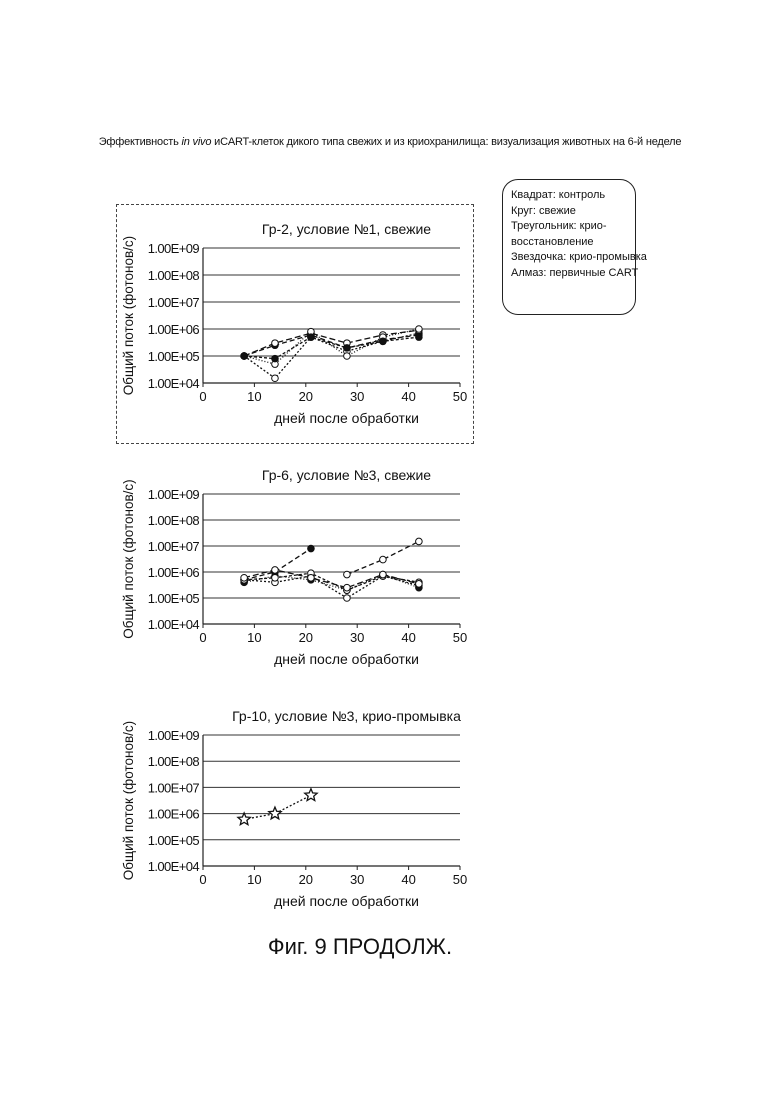 This screenshot has width=780, height=1103. I want to click on chart-title: Гр-2, условие №1, свежие, so click(346, 229).